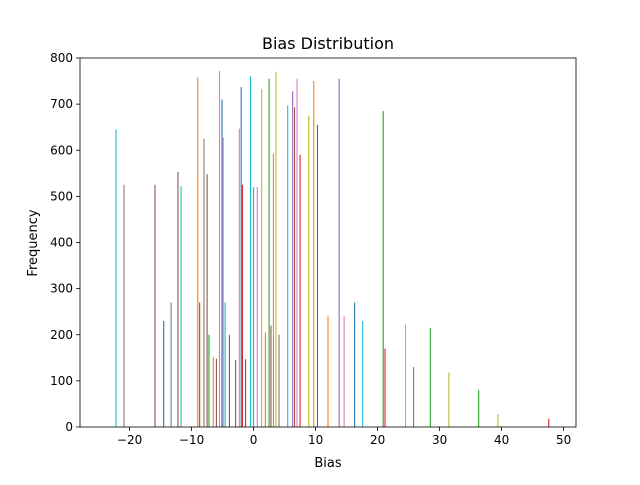 The image size is (640, 485). Describe the element at coordinates (377, 440) in the screenshot. I see `x-tick-label: 20` at that location.